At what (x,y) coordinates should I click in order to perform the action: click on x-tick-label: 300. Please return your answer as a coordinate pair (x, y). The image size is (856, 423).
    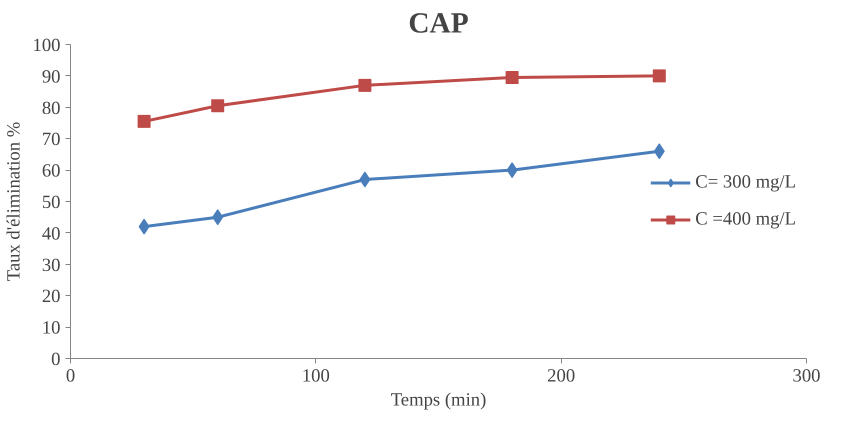
    Looking at the image, I should click on (806, 376).